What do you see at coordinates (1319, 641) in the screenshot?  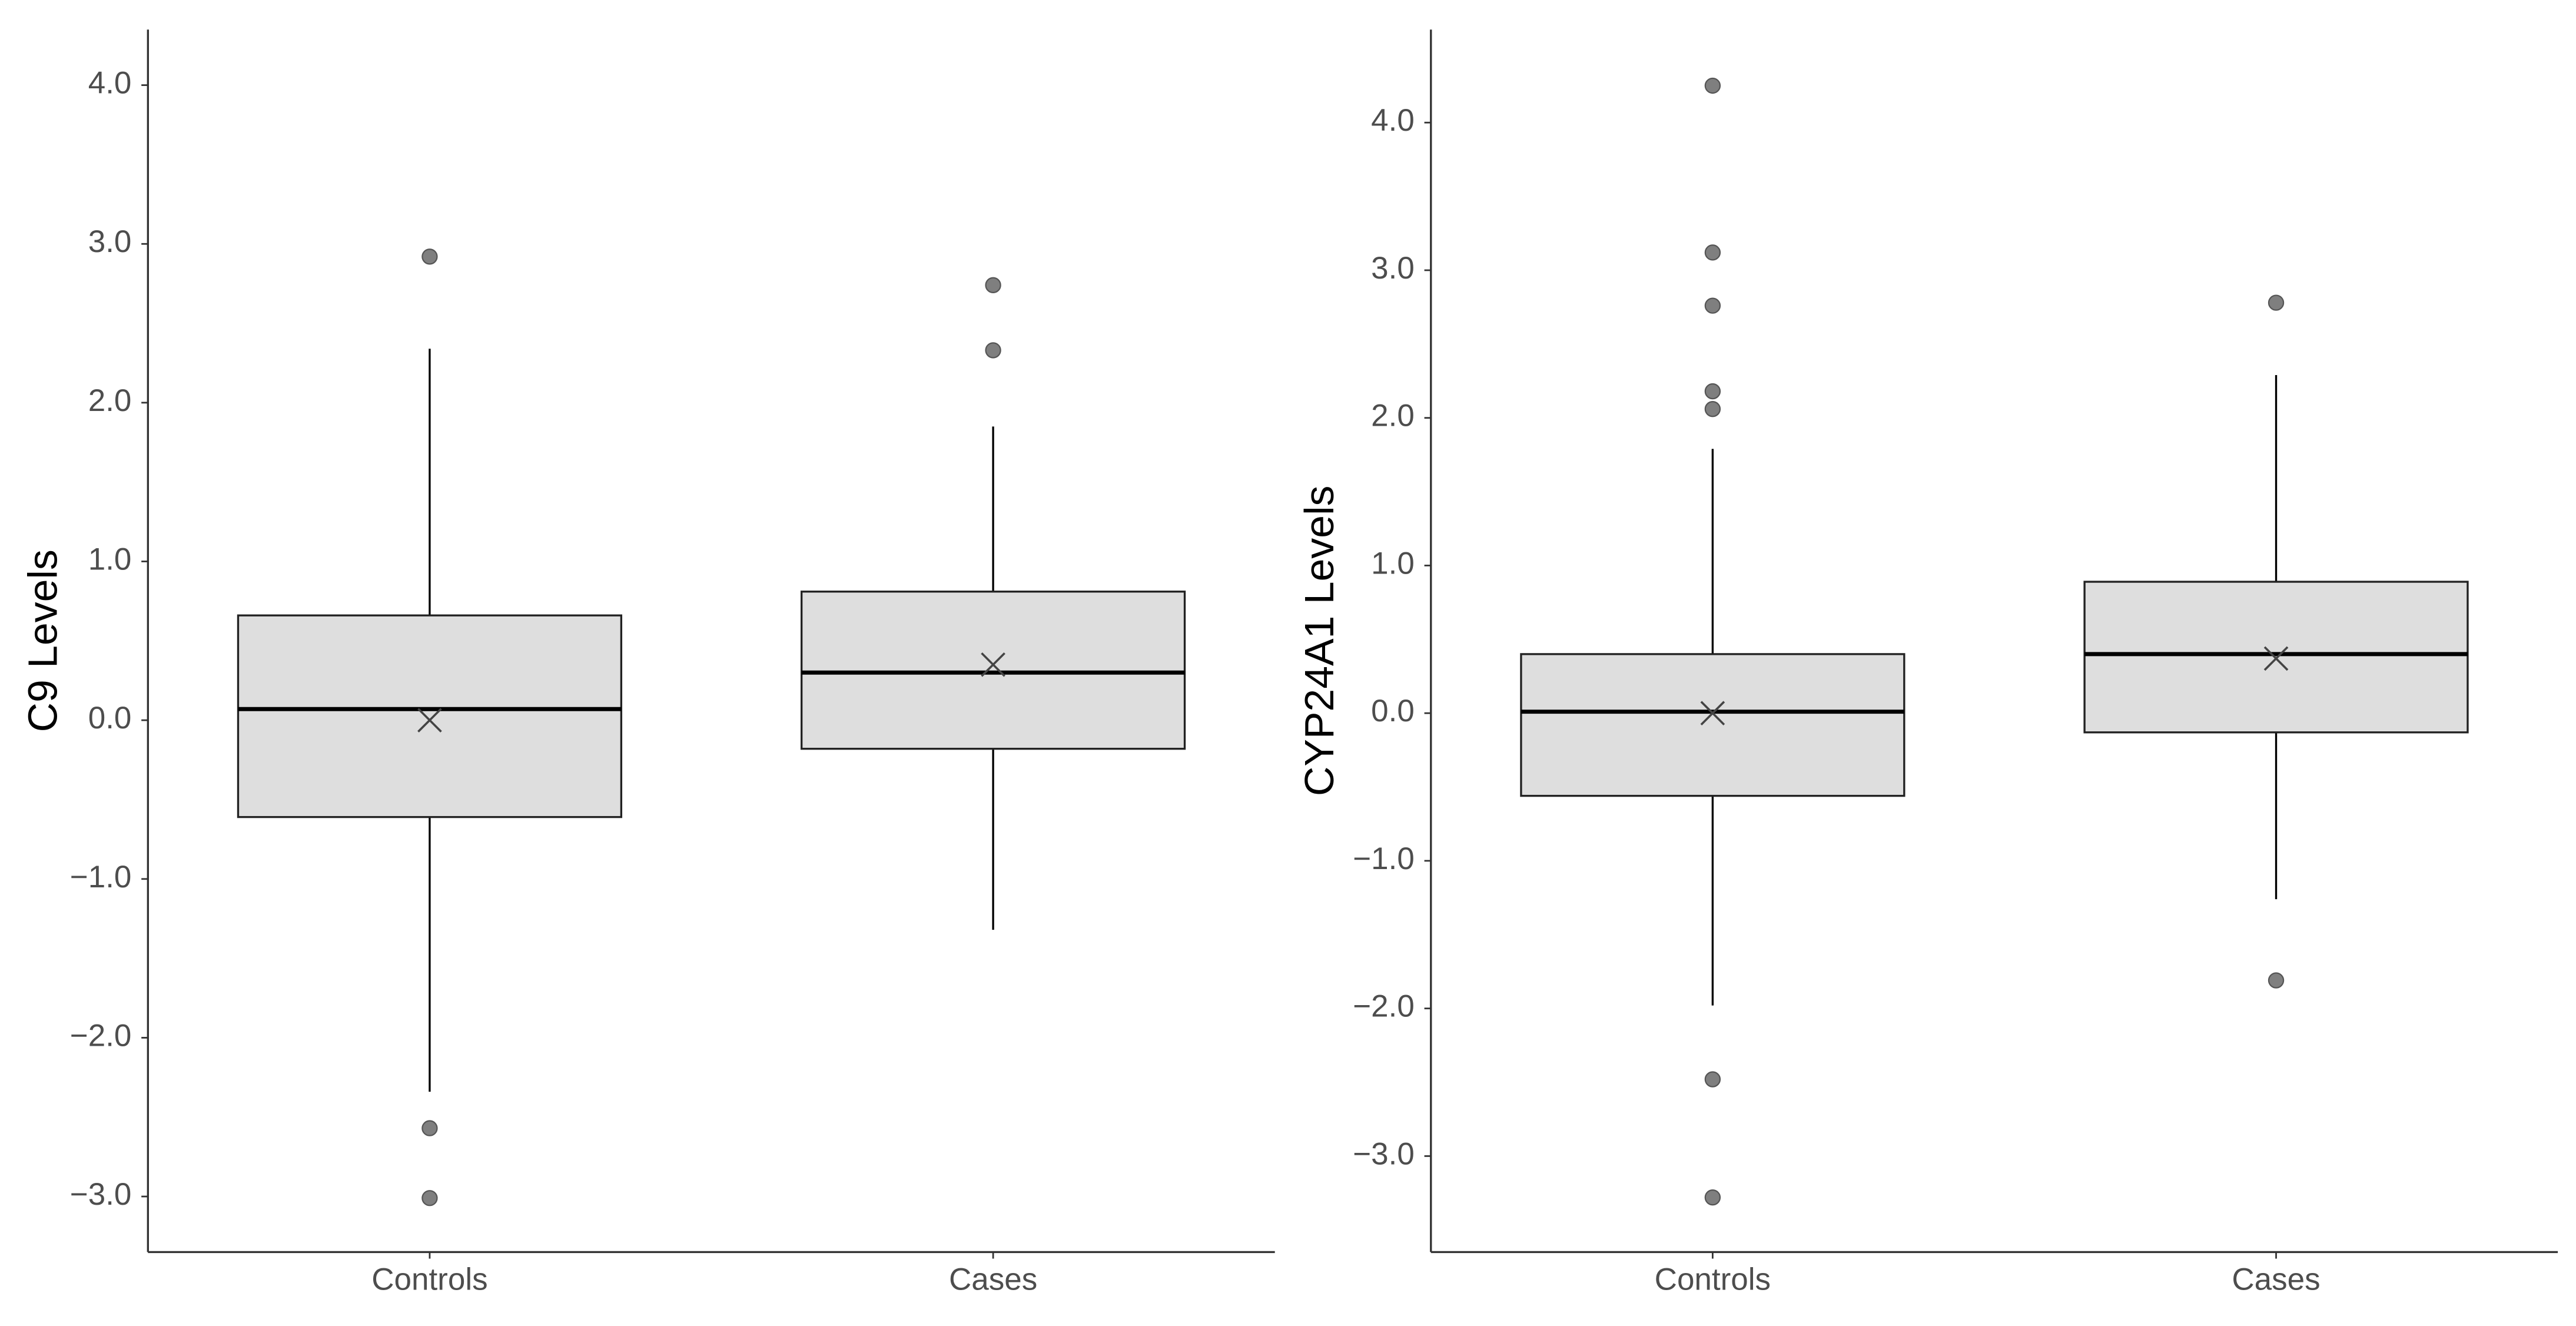 I see `y-axis-label: CYP24A1 Levels` at bounding box center [1319, 641].